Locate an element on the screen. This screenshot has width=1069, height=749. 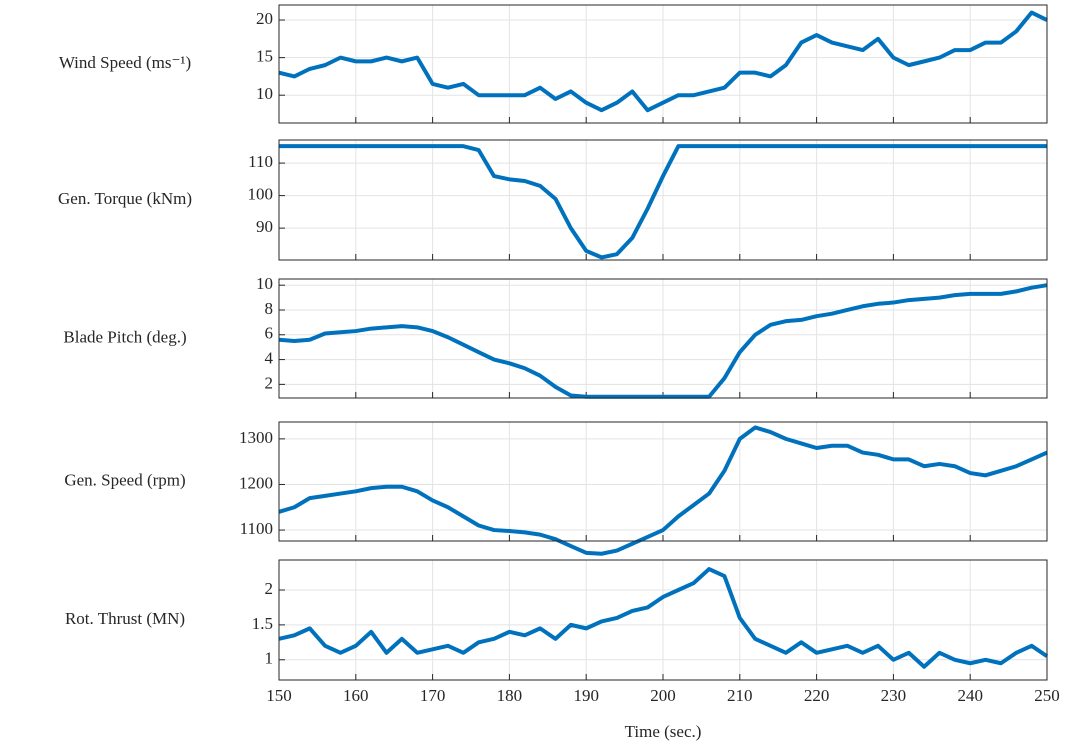
x-tick-label: 250 is located at coordinates (1047, 695).